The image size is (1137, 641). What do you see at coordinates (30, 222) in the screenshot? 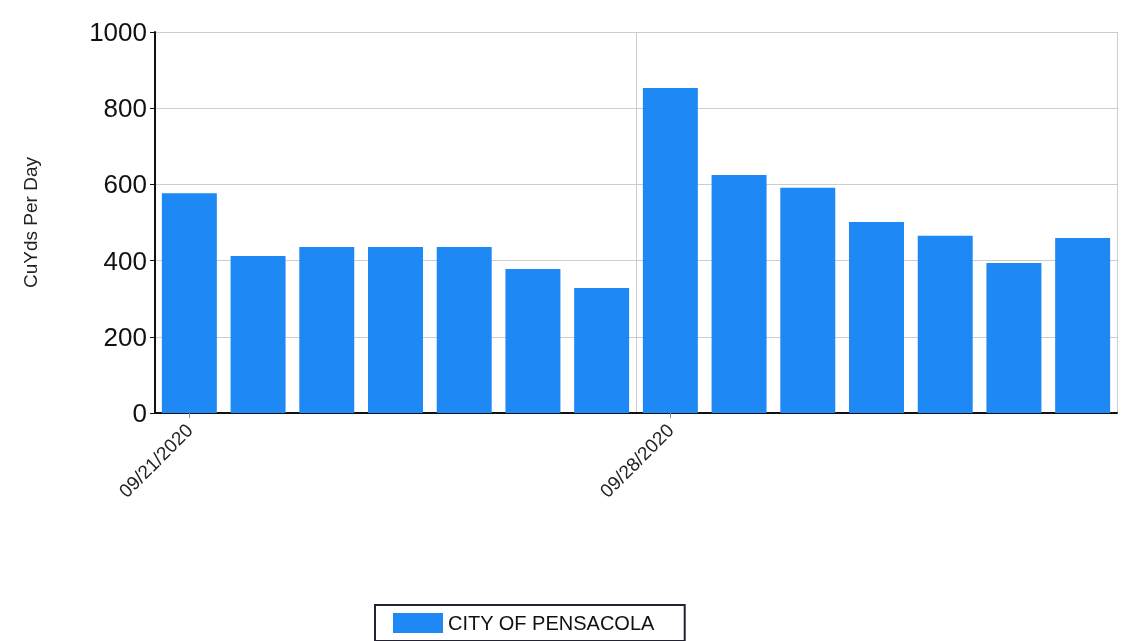
I see `y-axis-title: CuYds Per Day` at bounding box center [30, 222].